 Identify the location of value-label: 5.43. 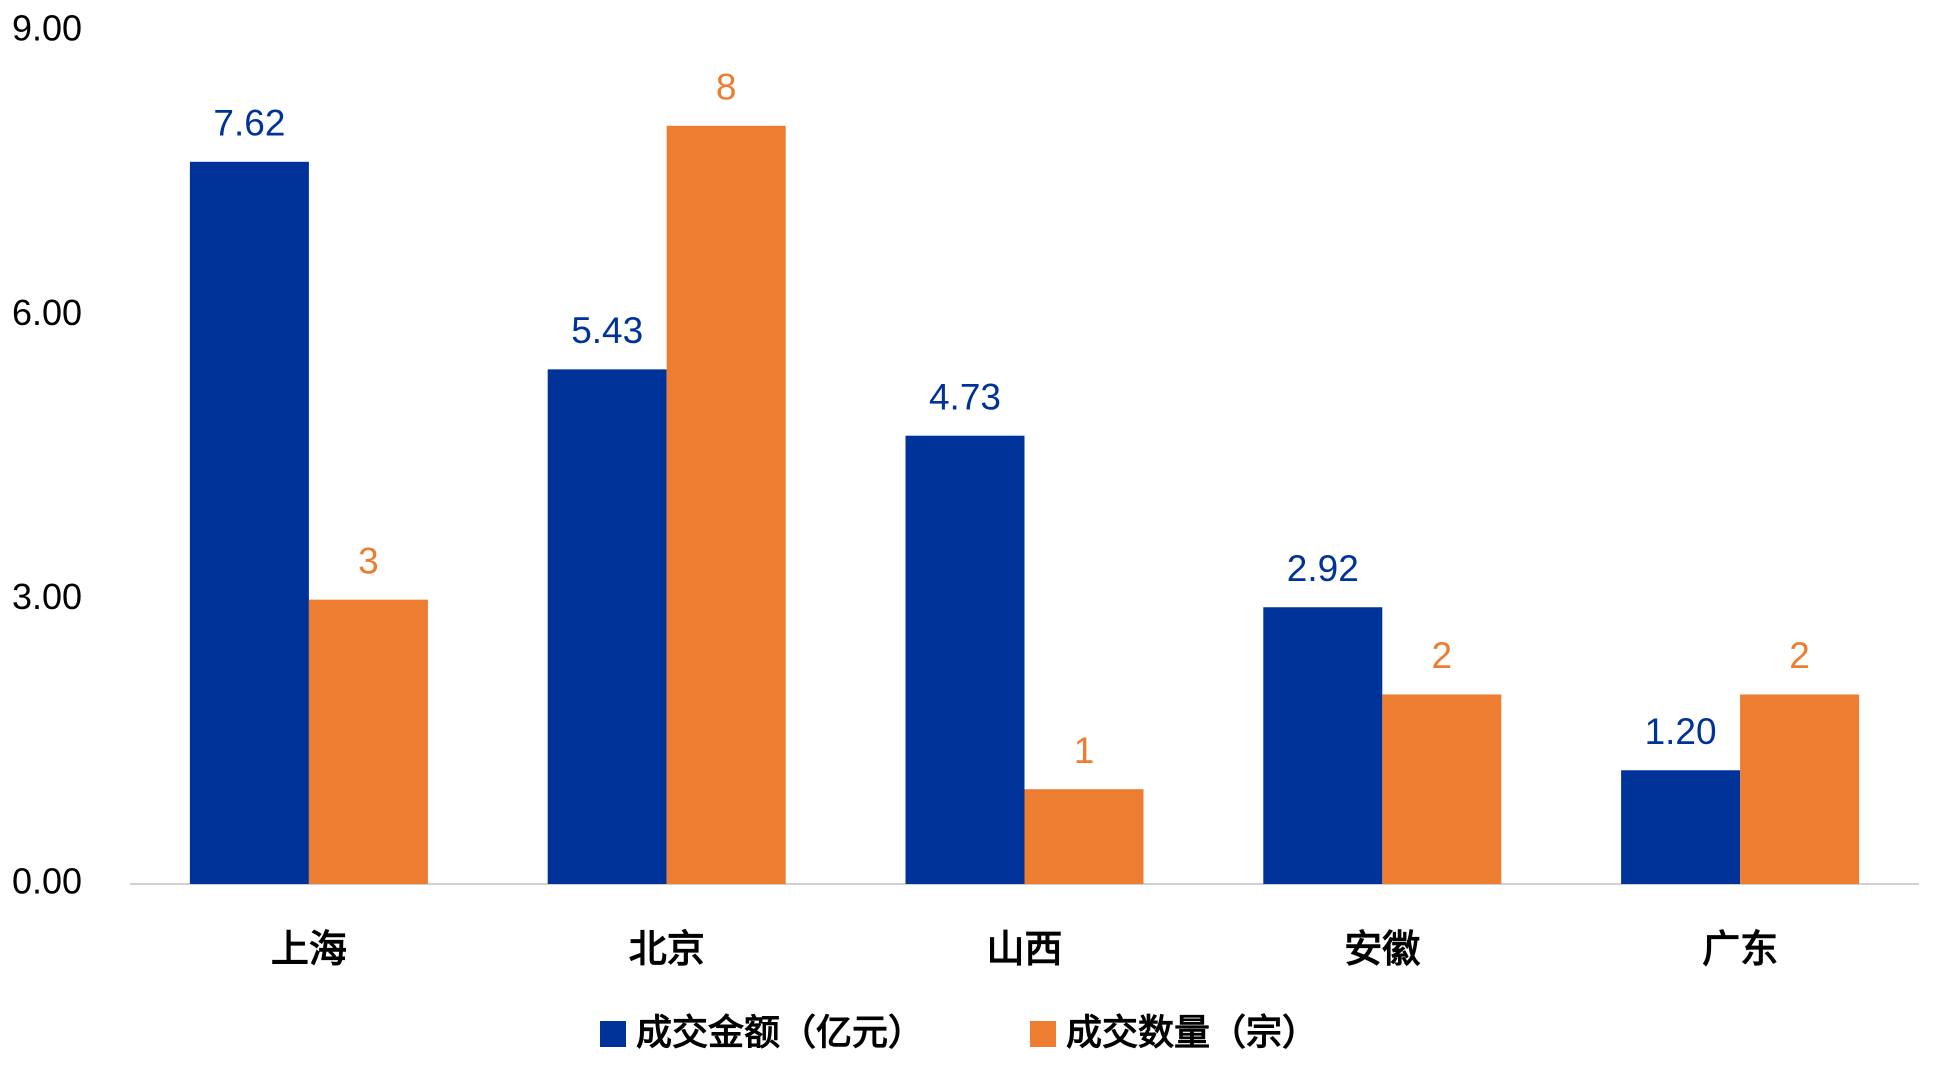
(607, 330).